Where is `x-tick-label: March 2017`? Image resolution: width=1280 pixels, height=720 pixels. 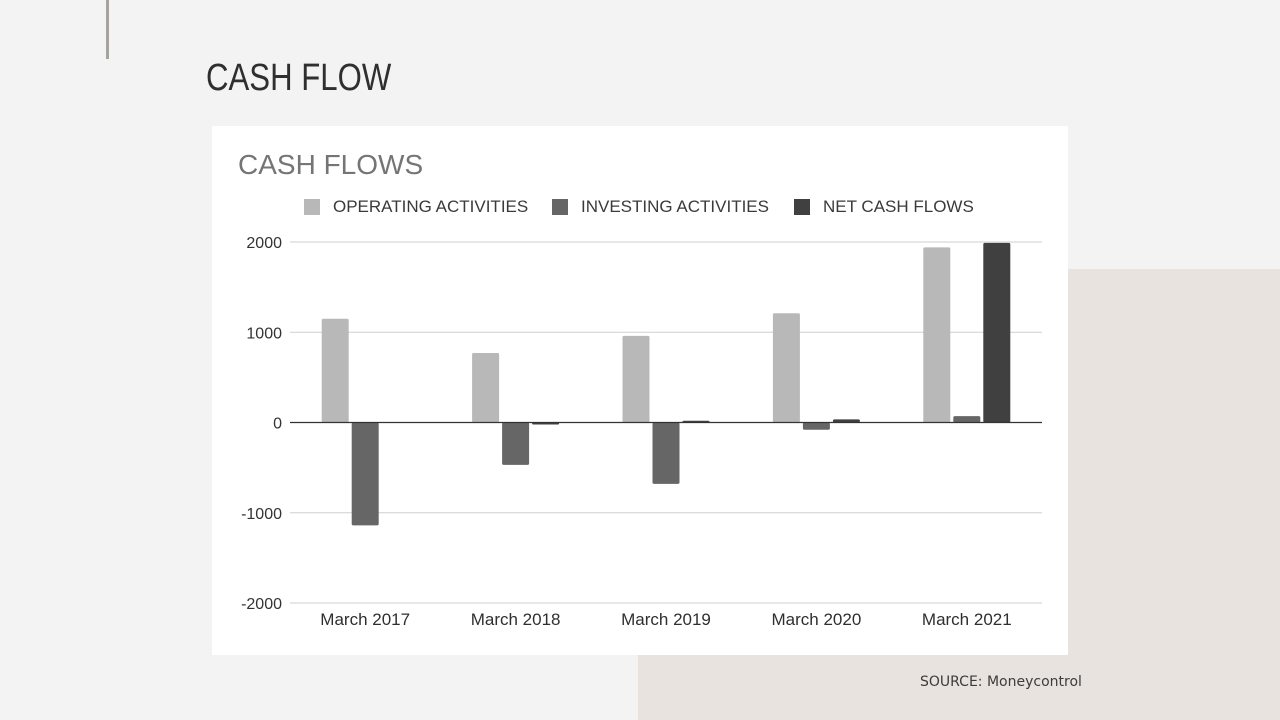
x-tick-label: March 2017 is located at coordinates (365, 619).